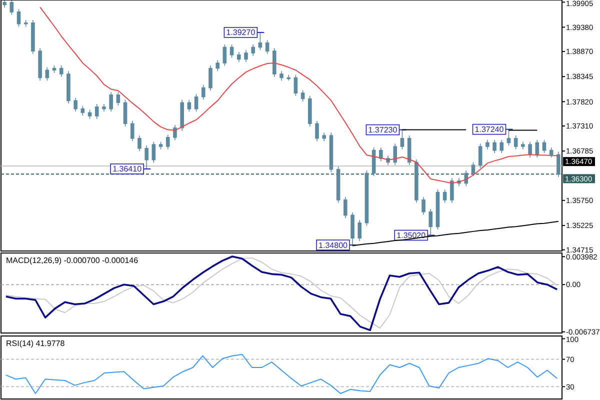 The image size is (600, 400). Describe the element at coordinates (333, 245) in the screenshot. I see `annotation: 1.34800` at that location.